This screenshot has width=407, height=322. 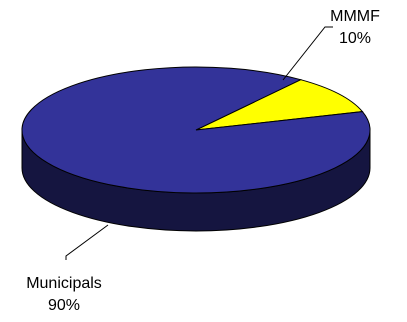 I want to click on mmmf-label-name: MMMF, so click(x=355, y=16).